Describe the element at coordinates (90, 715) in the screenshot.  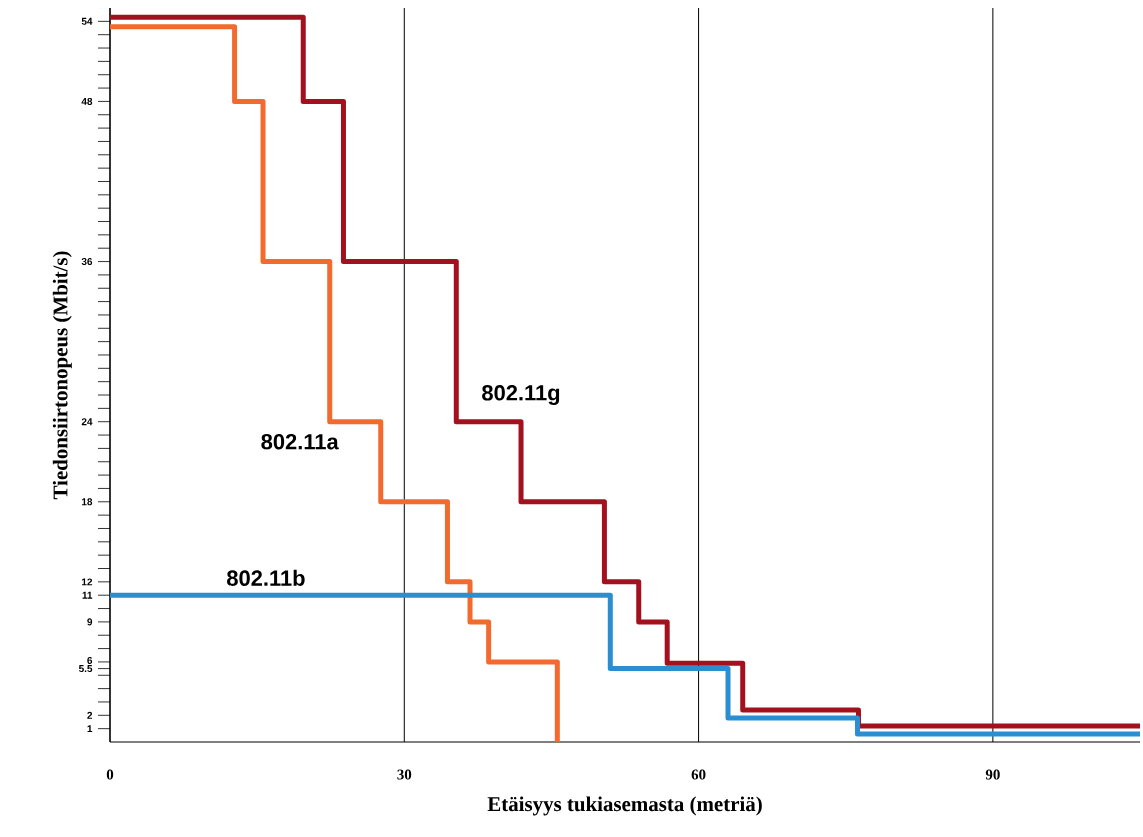
I see `y-tick-label: 2` at that location.